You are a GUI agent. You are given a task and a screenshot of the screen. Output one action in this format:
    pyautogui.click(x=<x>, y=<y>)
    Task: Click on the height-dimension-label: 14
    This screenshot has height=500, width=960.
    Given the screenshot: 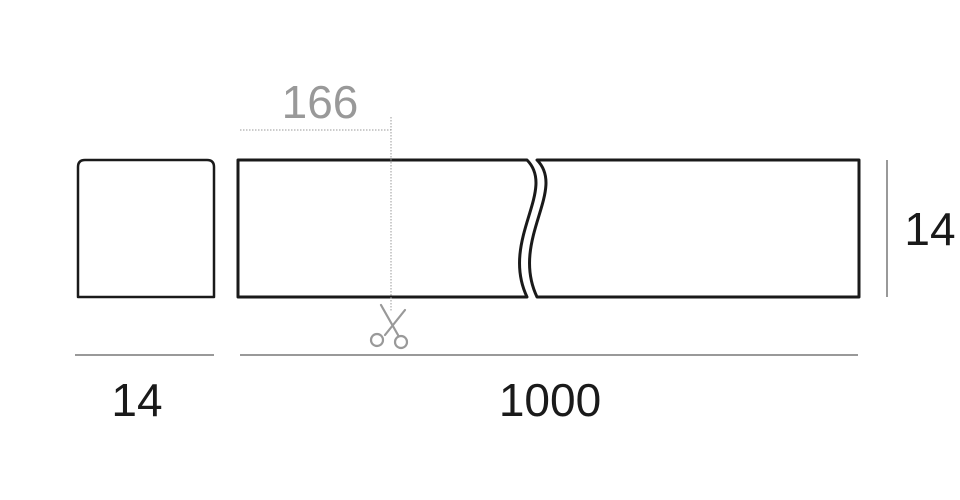 What is the action you would take?
    pyautogui.click(x=929, y=229)
    